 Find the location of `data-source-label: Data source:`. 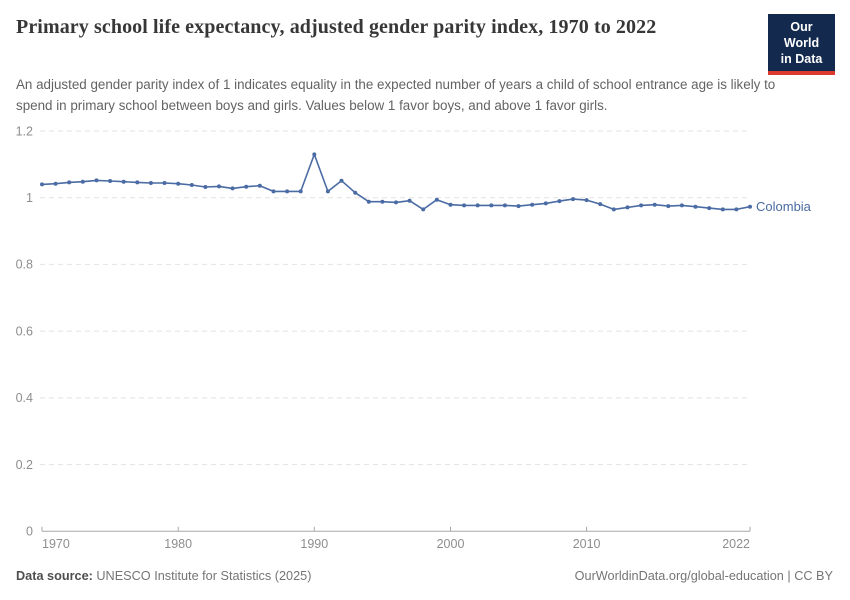

data-source-label: Data source: is located at coordinates (54, 576).